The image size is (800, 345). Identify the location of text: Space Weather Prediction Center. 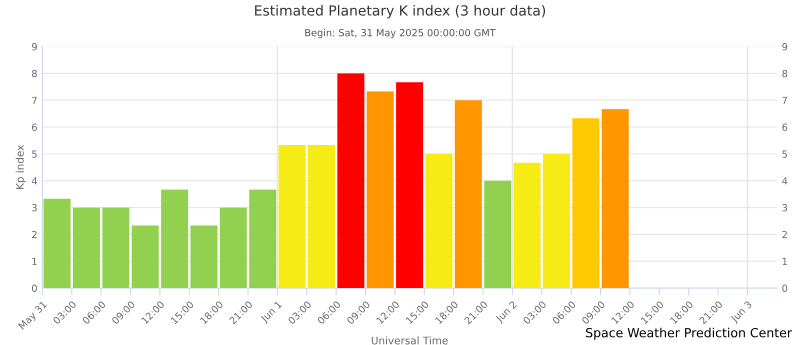
(689, 334).